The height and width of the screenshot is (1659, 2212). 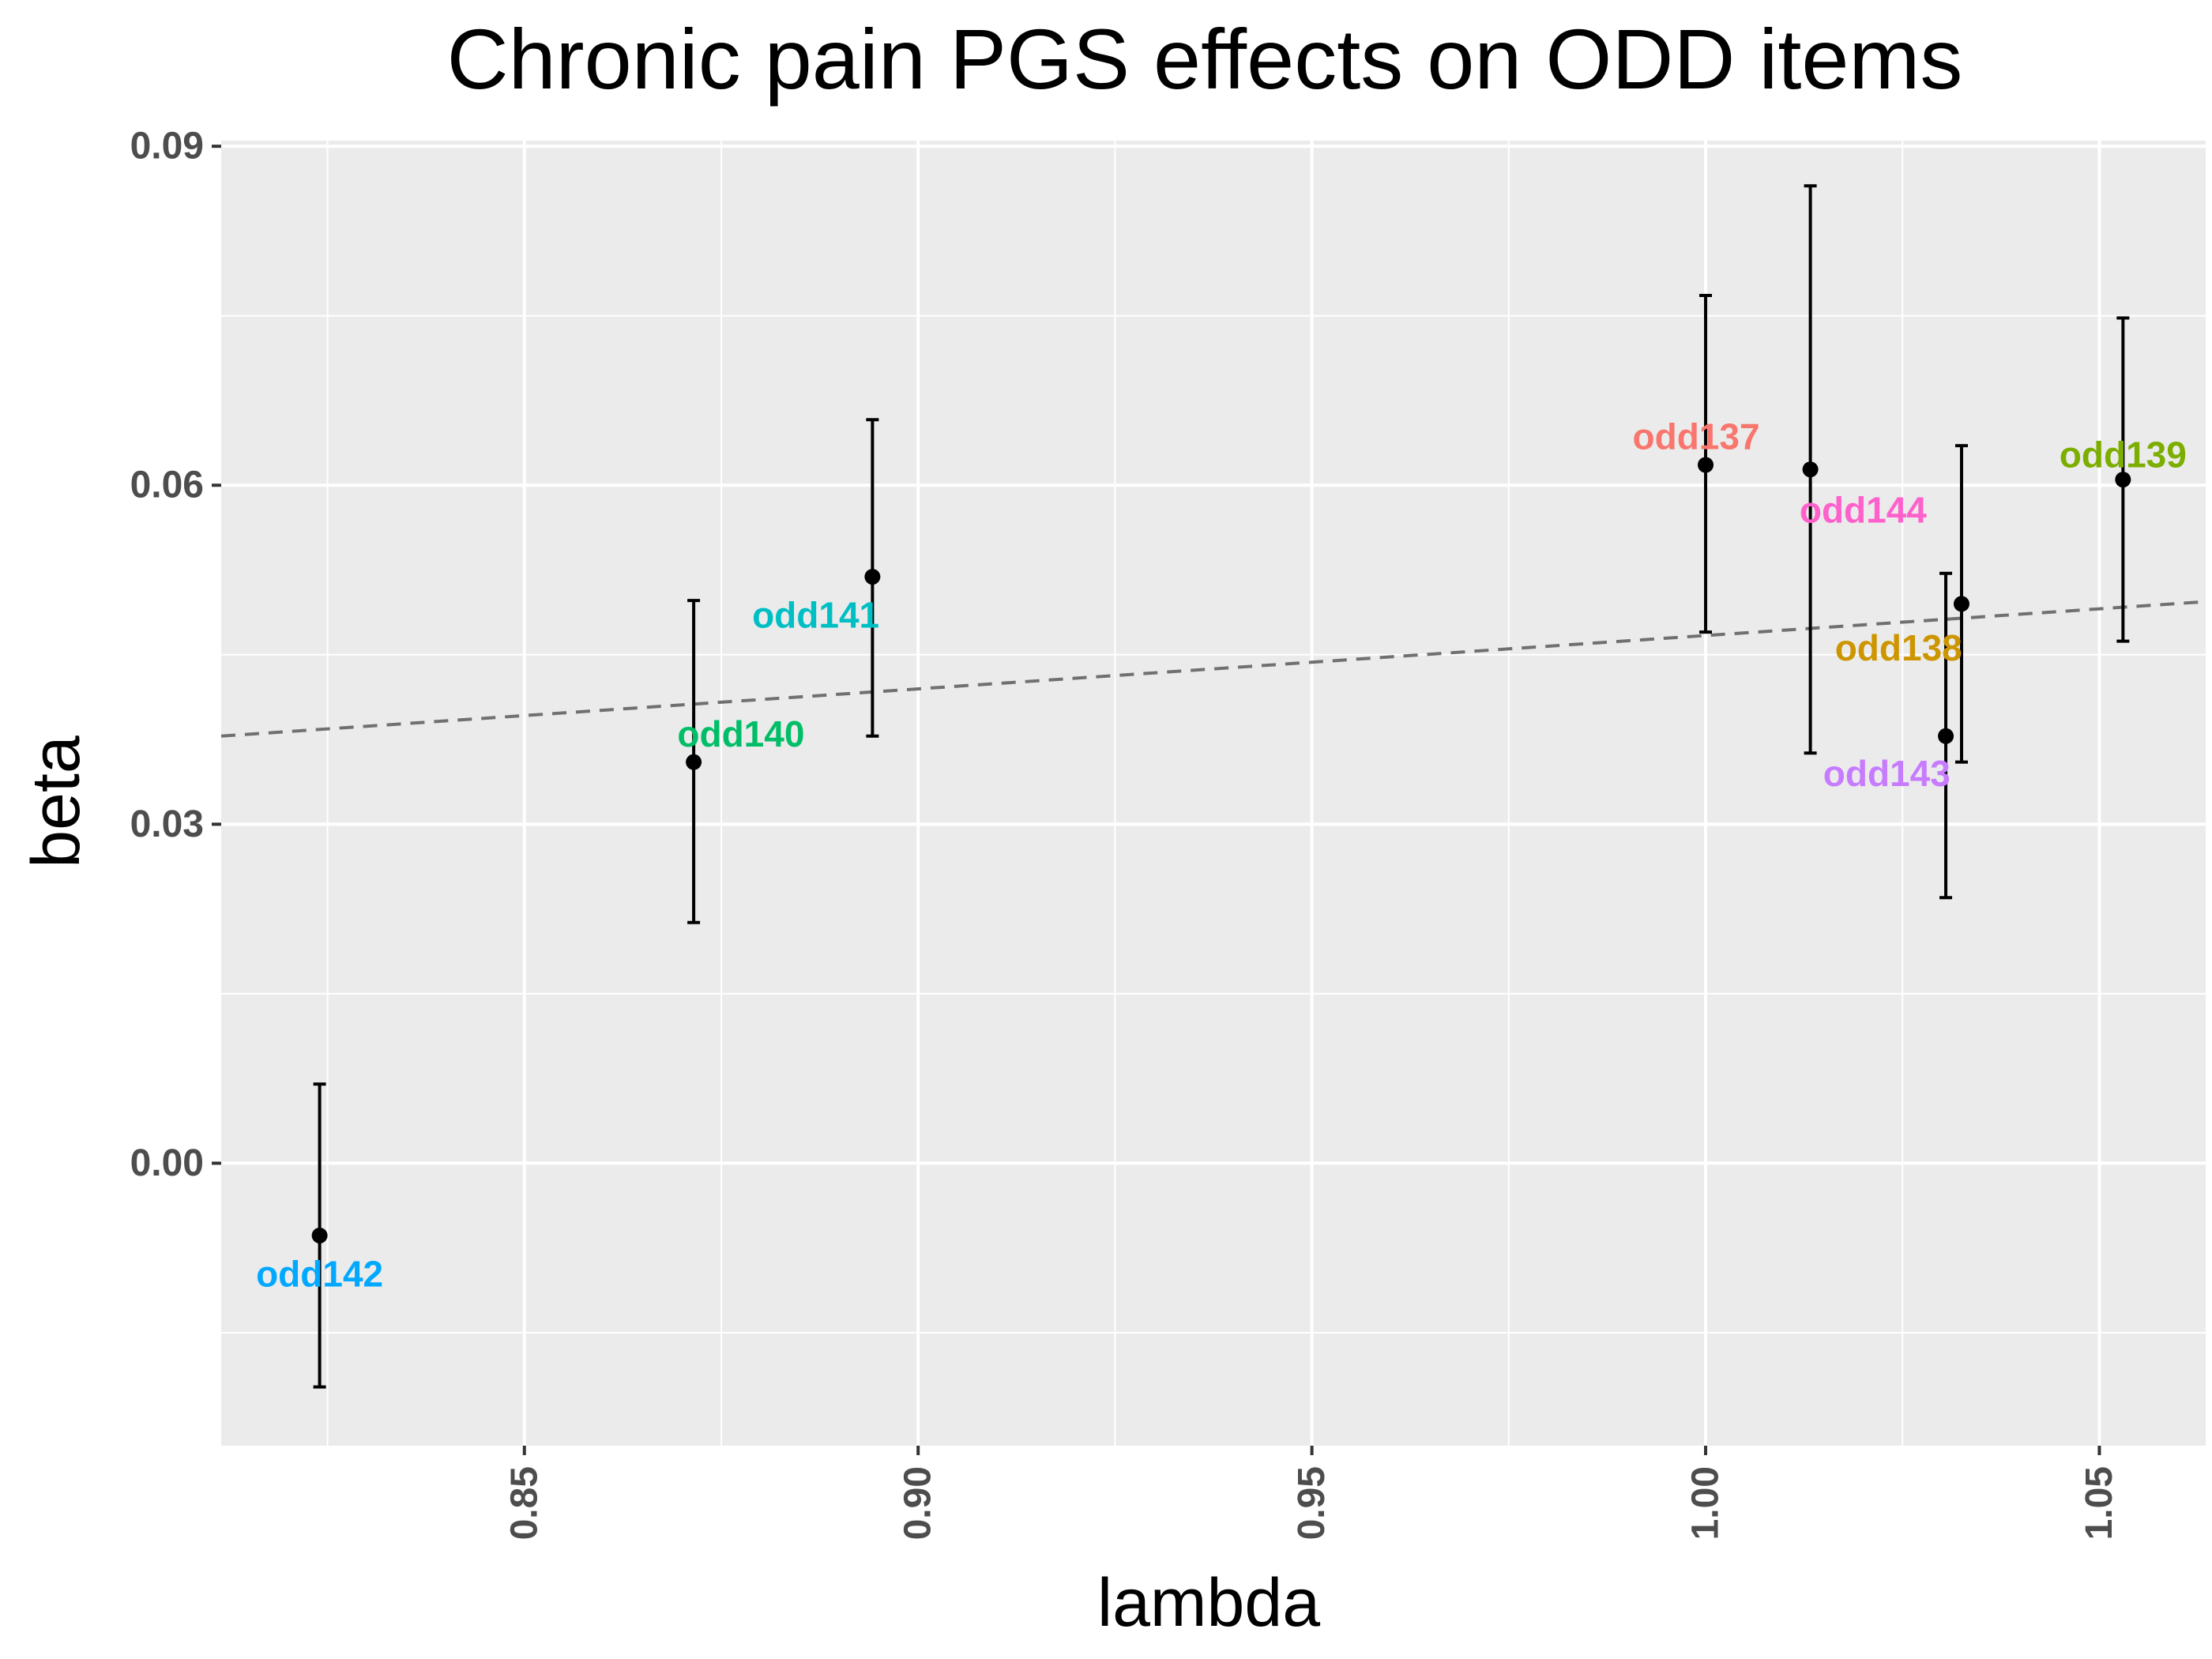 I want to click on x-tick-label-2: 0.95, so click(x=1312, y=1503).